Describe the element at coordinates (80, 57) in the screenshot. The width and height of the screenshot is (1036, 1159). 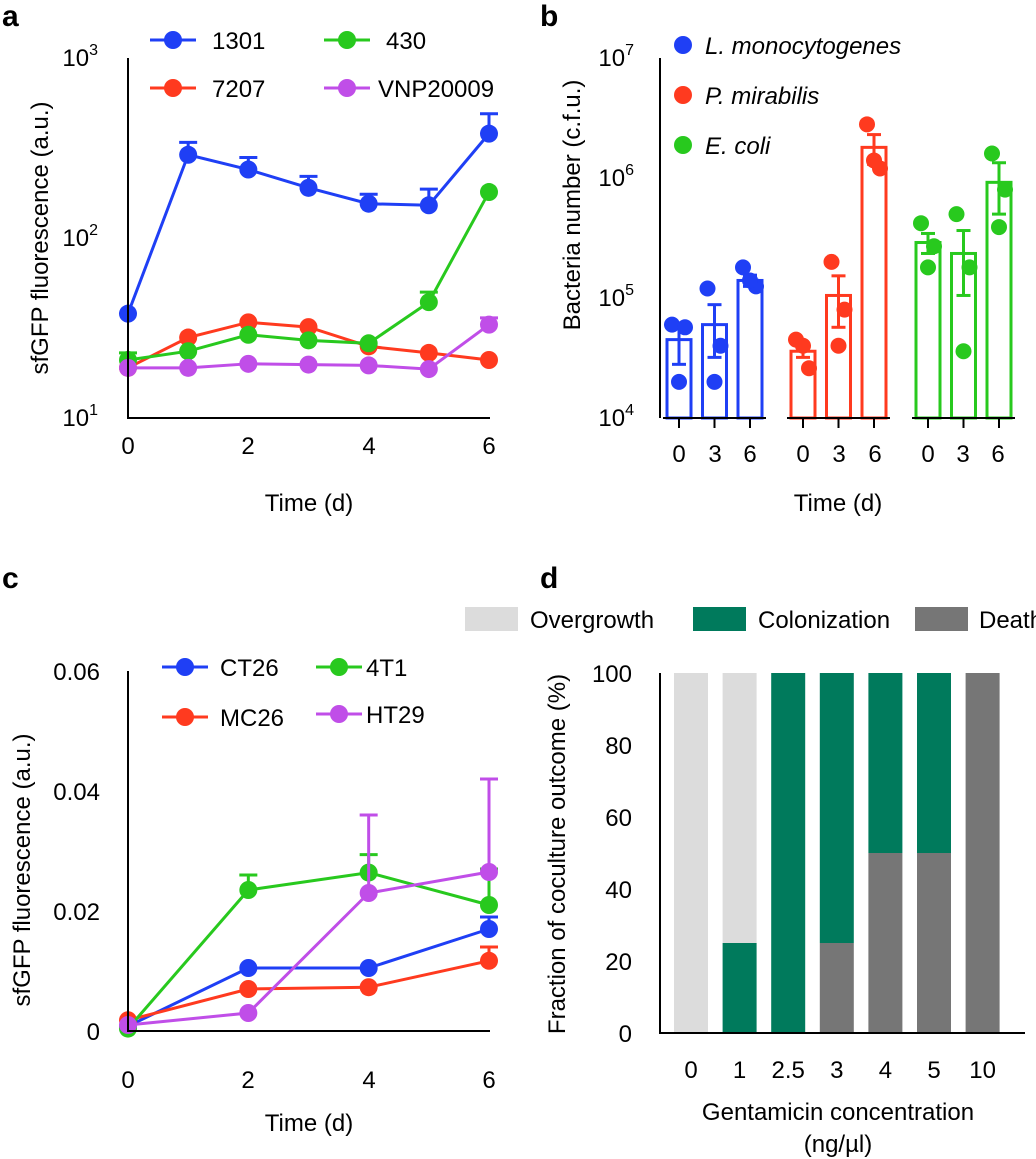
I see `a-ytick: 103` at that location.